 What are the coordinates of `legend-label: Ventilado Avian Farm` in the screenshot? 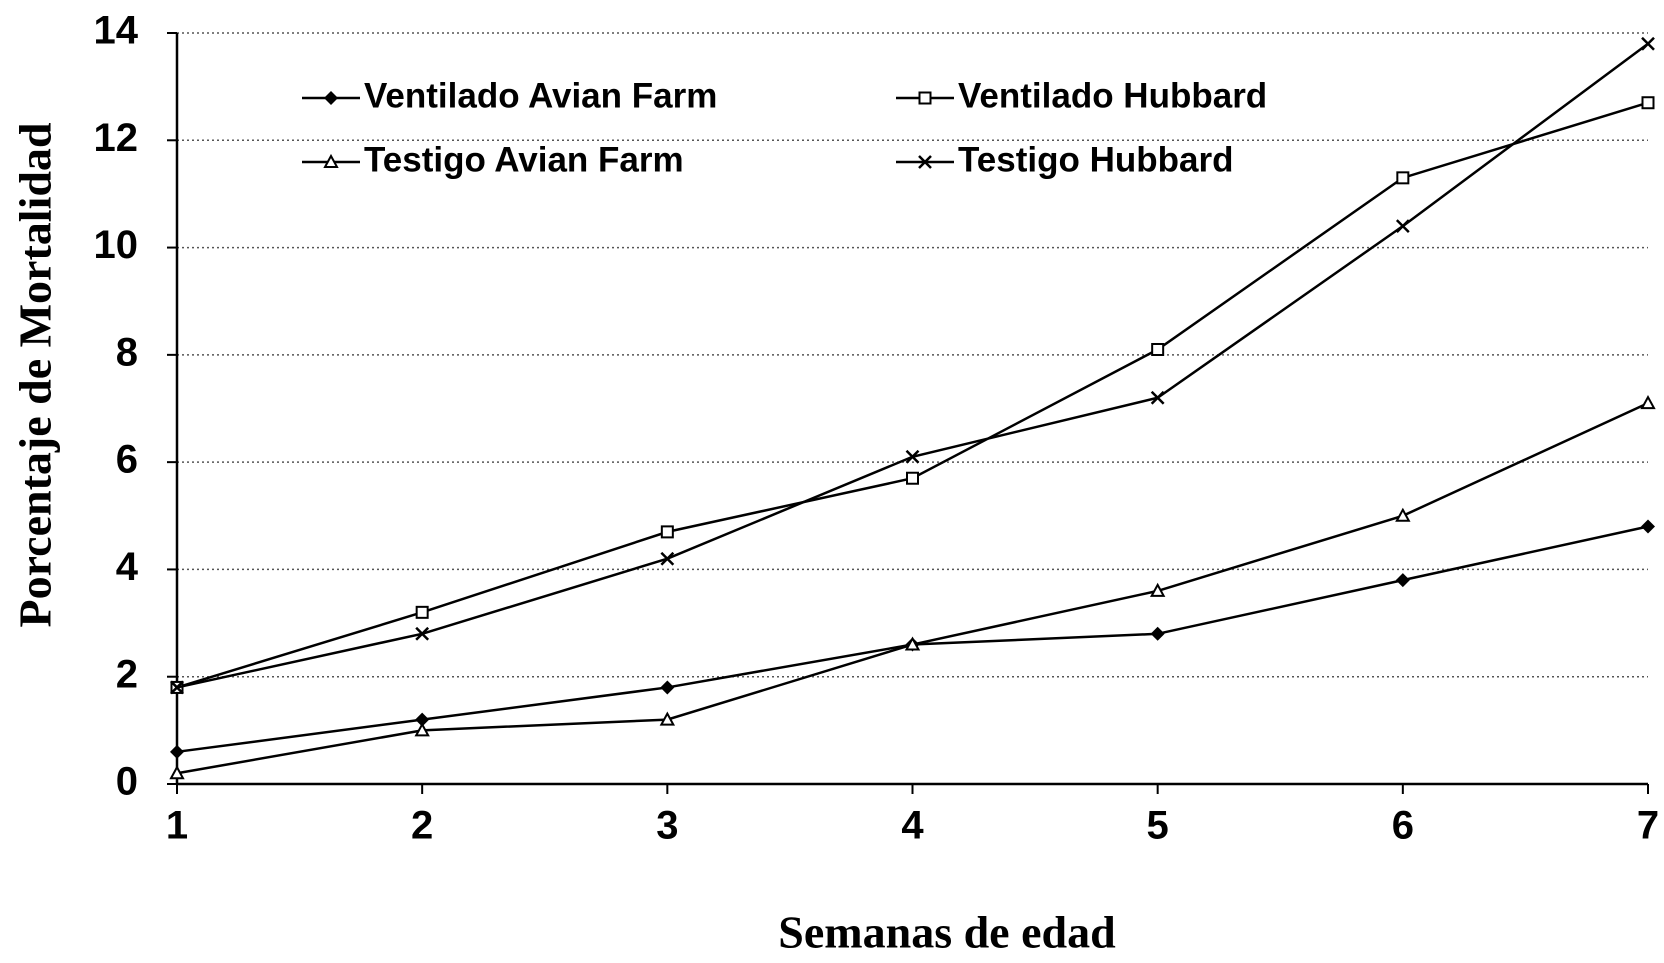 It's located at (540, 95).